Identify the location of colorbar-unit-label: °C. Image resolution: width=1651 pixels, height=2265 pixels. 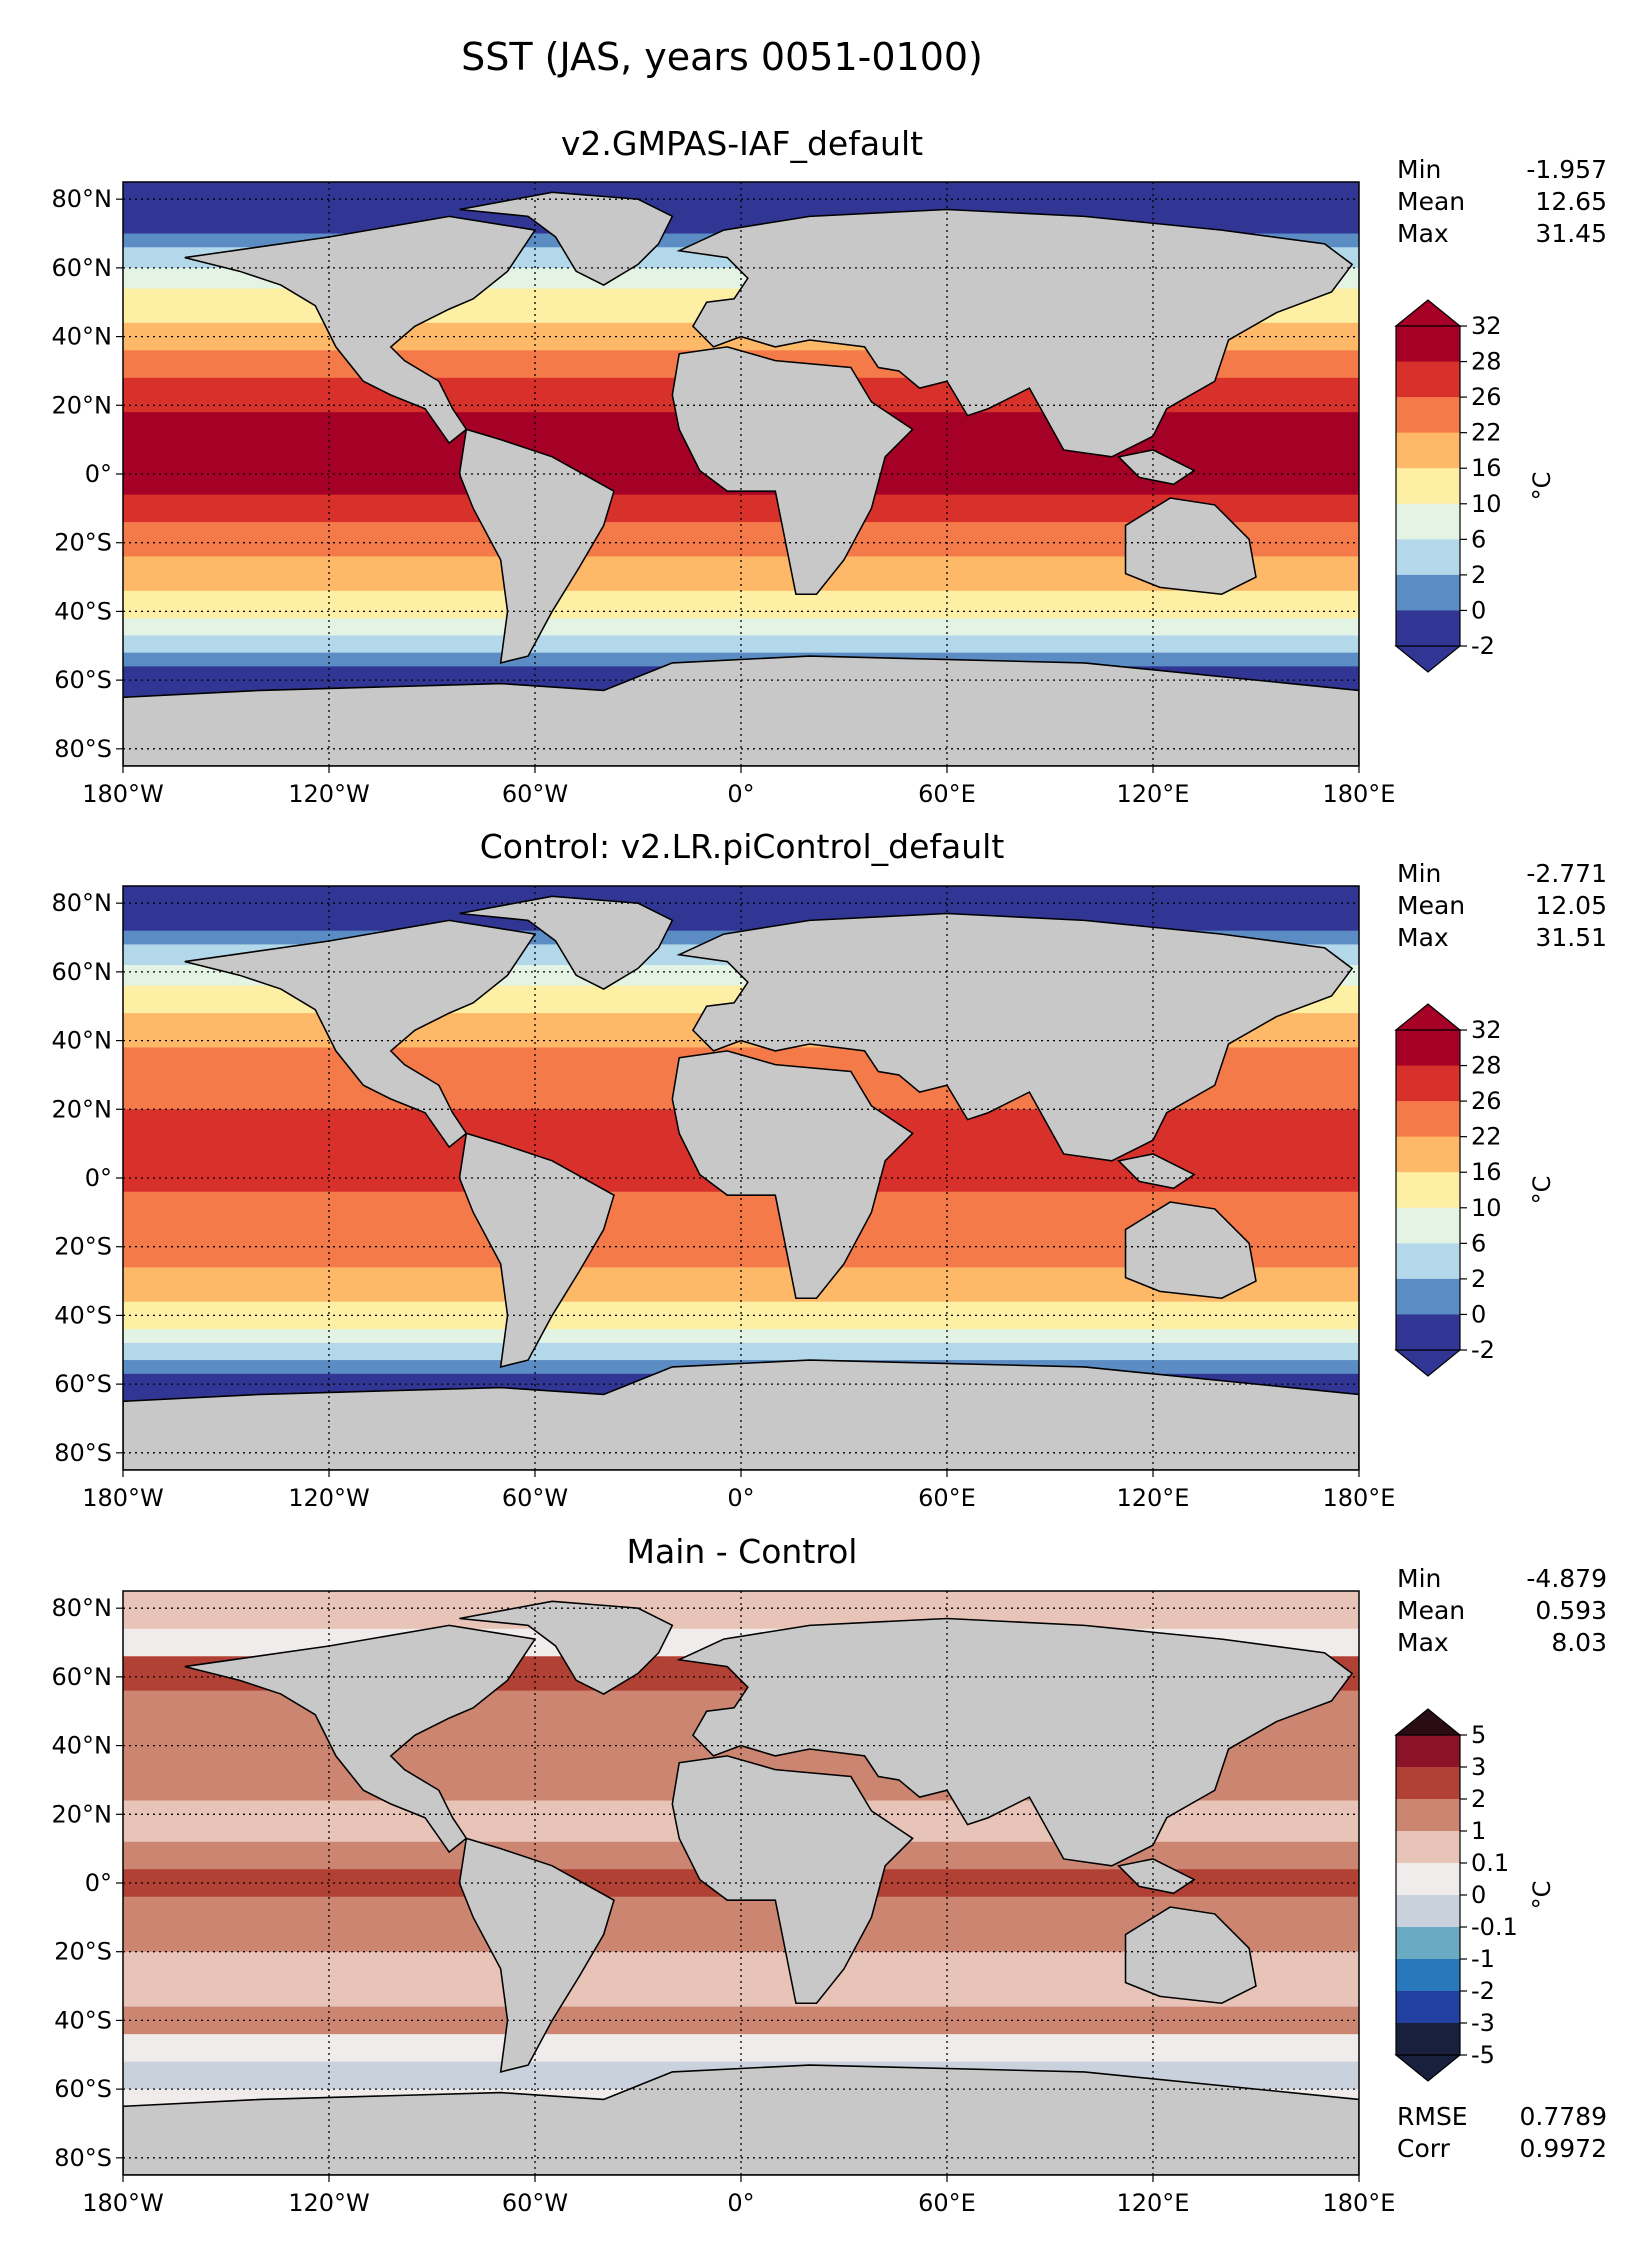
(1542, 486).